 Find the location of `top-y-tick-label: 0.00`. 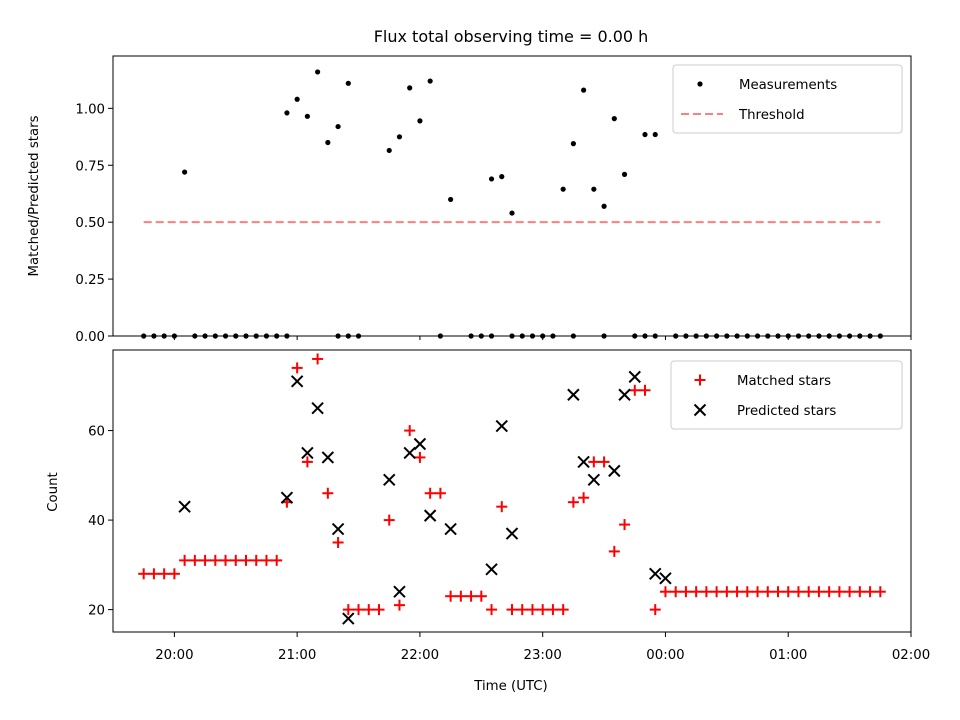

top-y-tick-label: 0.00 is located at coordinates (90, 337).